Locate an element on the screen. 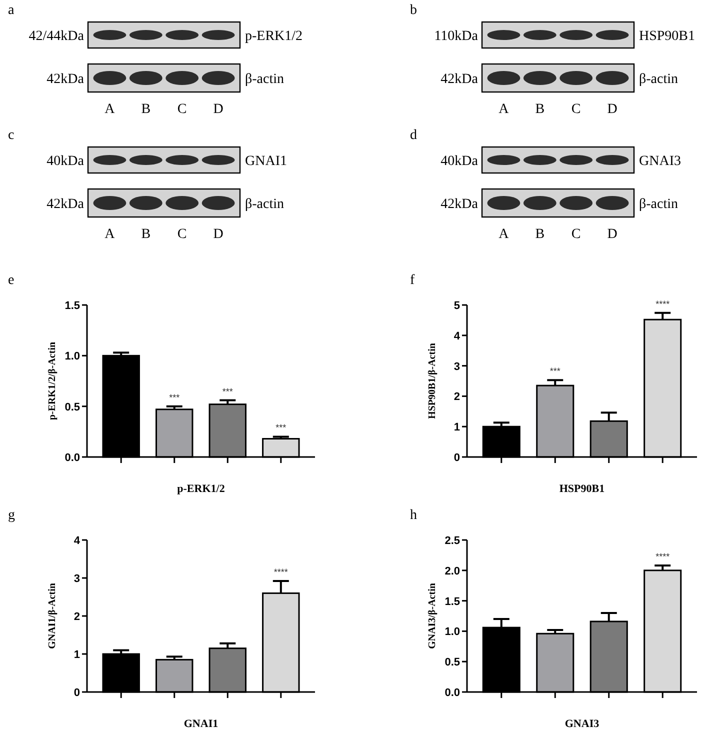  y-axis-title: HSP90B1/β-Actin is located at coordinates (432, 380).